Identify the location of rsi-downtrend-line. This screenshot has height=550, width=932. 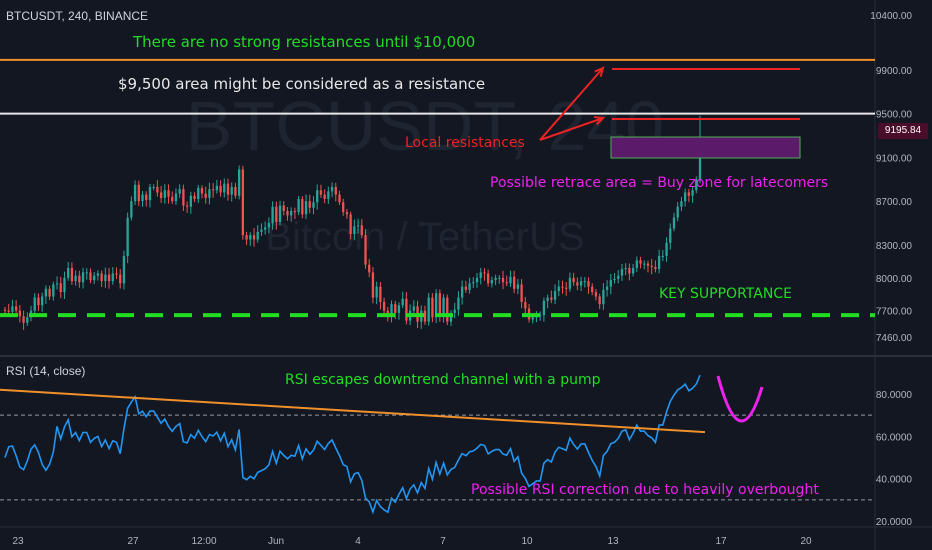
(353, 411).